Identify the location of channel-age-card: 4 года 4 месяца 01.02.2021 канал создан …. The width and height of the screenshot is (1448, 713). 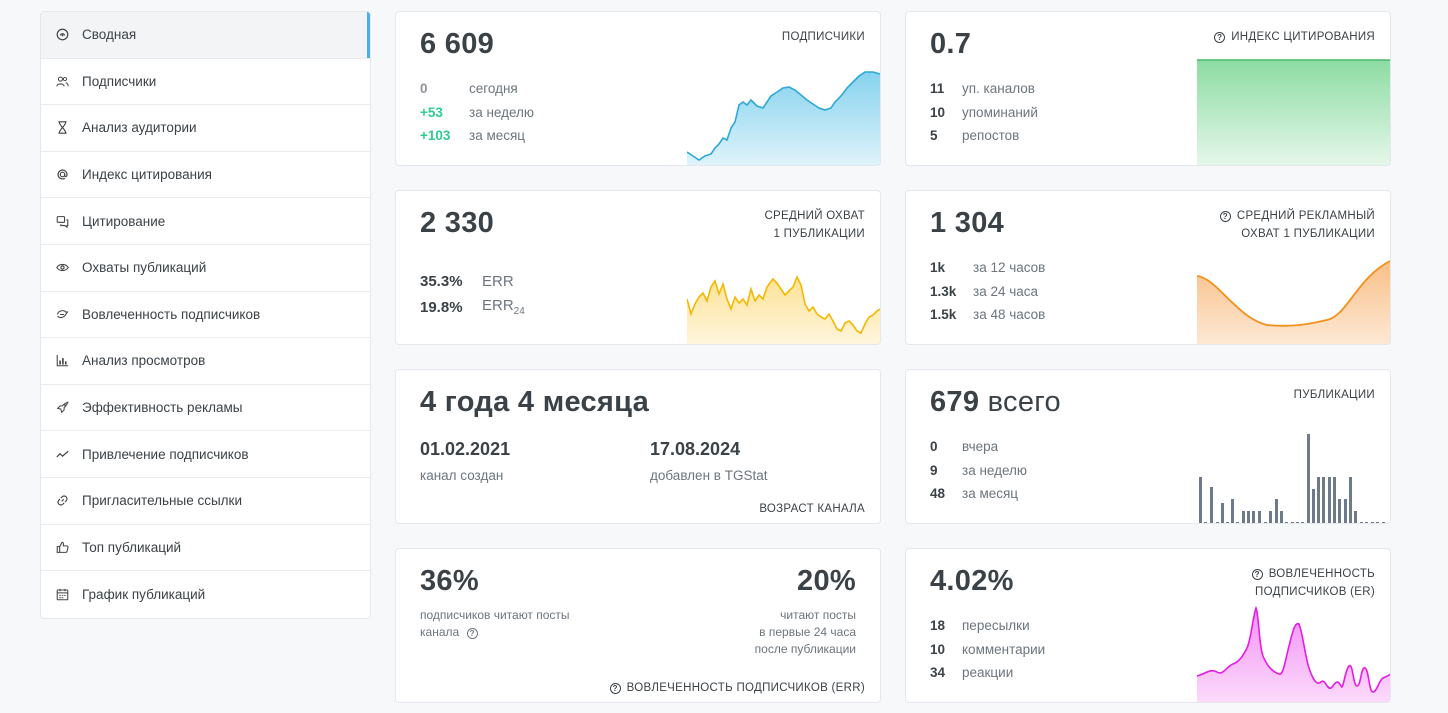
(638, 446).